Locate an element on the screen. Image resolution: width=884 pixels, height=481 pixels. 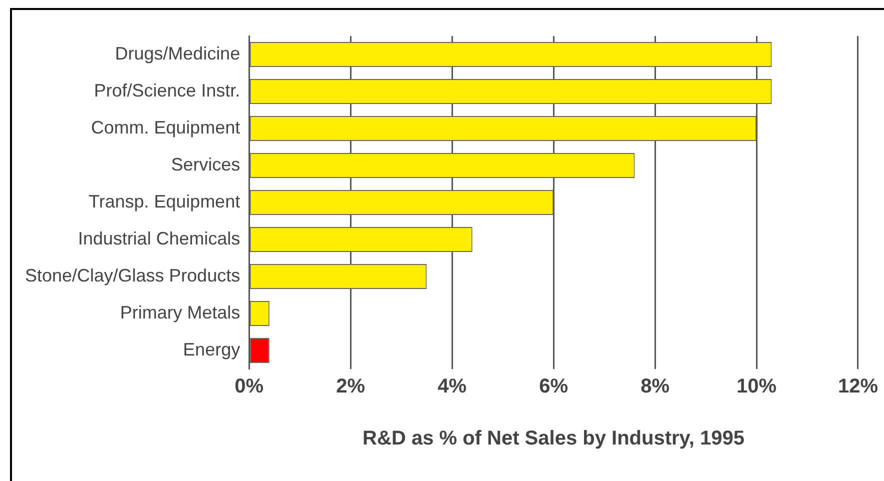
x-tick-label: 8% is located at coordinates (655, 387).